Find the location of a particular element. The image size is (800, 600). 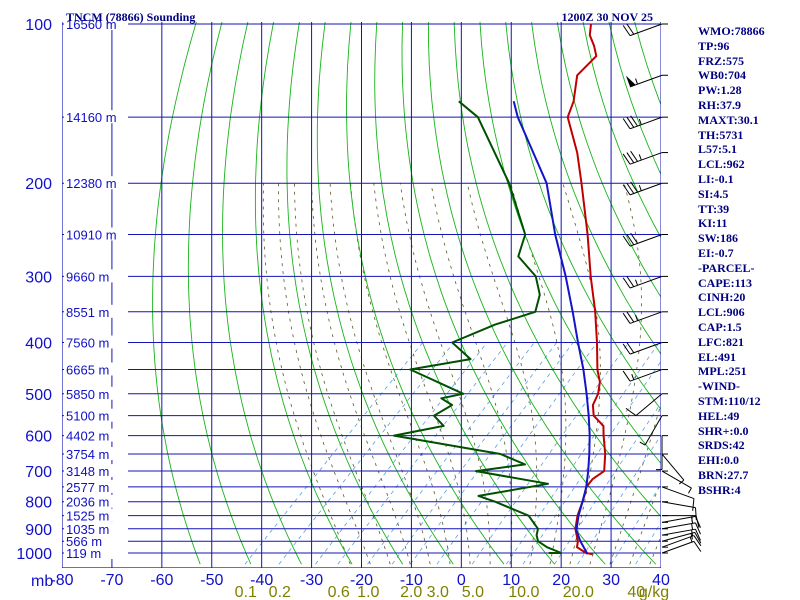

mixing-ratio-label: 10.0 is located at coordinates (523, 592).